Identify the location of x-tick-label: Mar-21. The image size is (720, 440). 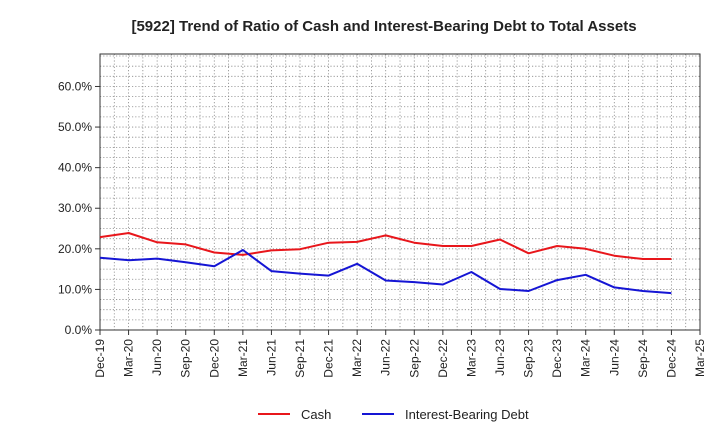
(243, 358).